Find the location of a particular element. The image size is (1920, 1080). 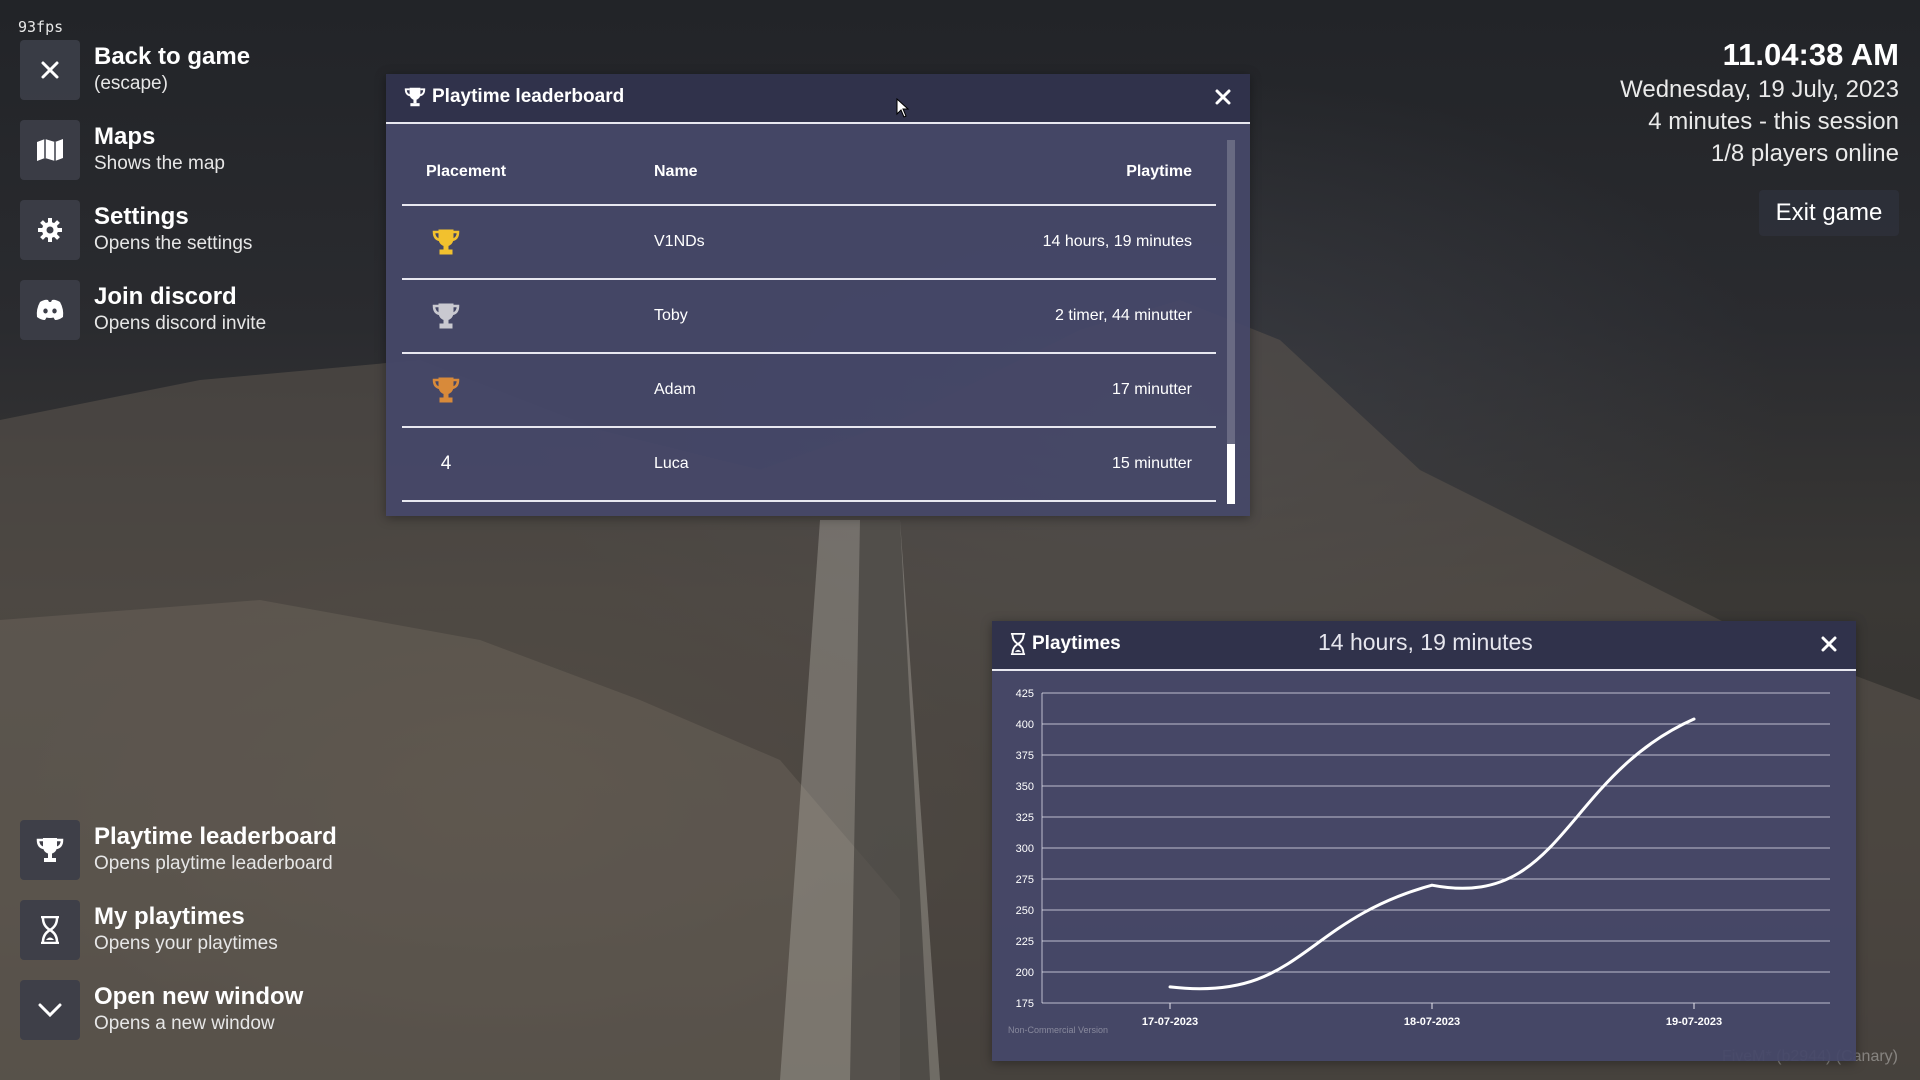

table-row: V1NDs 14 hours, 19 minutes is located at coordinates (809, 243).